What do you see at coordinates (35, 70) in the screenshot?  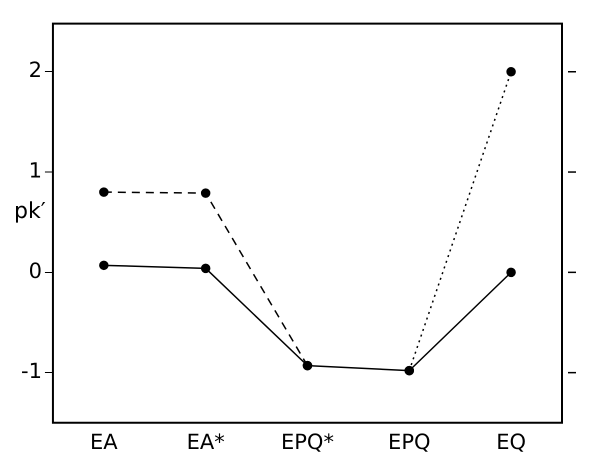 I see `y-tick-label: 2` at bounding box center [35, 70].